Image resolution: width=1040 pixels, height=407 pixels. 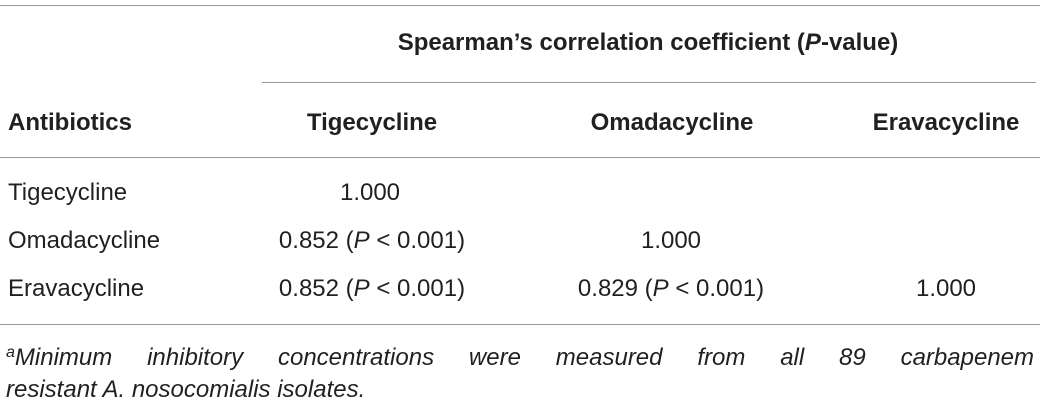 I want to click on cell: 0.829 (P < 0.001), so click(x=671, y=289).